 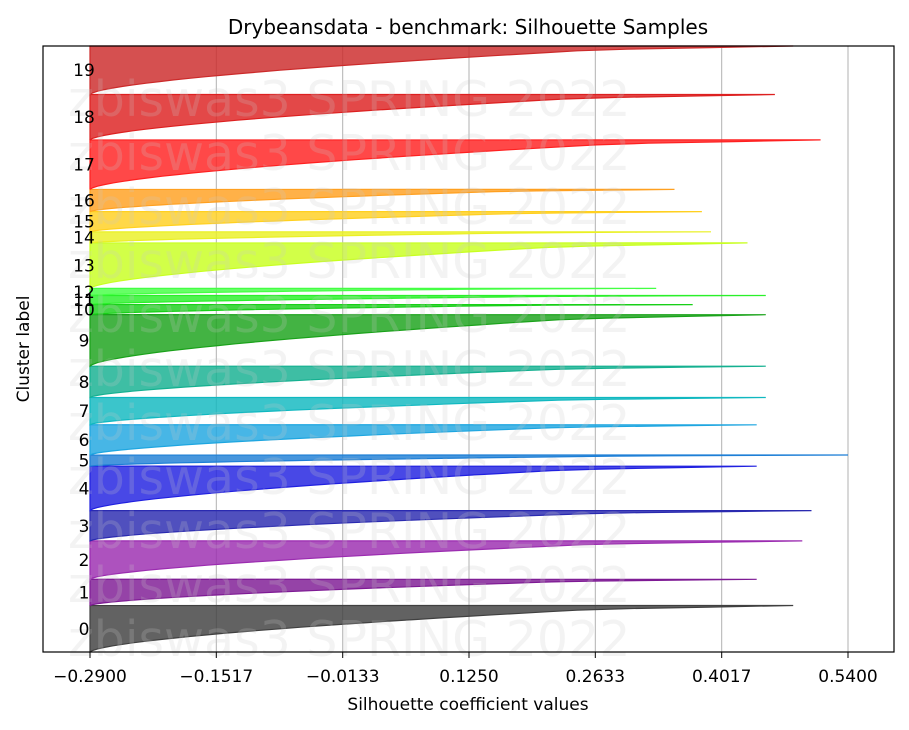 What do you see at coordinates (721, 677) in the screenshot?
I see `x-tick-label-5: 0.4017` at bounding box center [721, 677].